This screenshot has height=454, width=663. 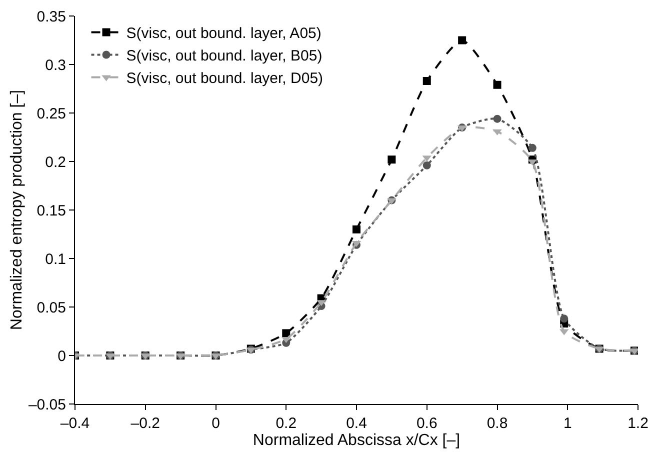 What do you see at coordinates (225, 79) in the screenshot?
I see `legend-label: S(visc, out bound. layer, D05)` at bounding box center [225, 79].